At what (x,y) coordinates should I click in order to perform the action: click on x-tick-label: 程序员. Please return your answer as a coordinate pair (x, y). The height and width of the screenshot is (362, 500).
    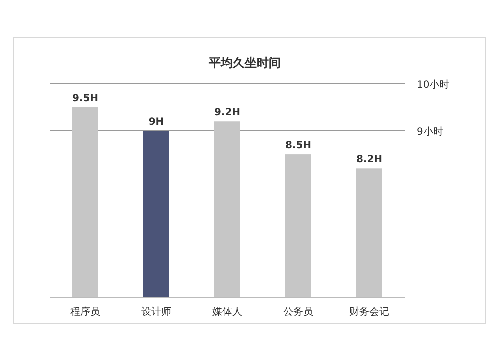
    Looking at the image, I should click on (85, 312).